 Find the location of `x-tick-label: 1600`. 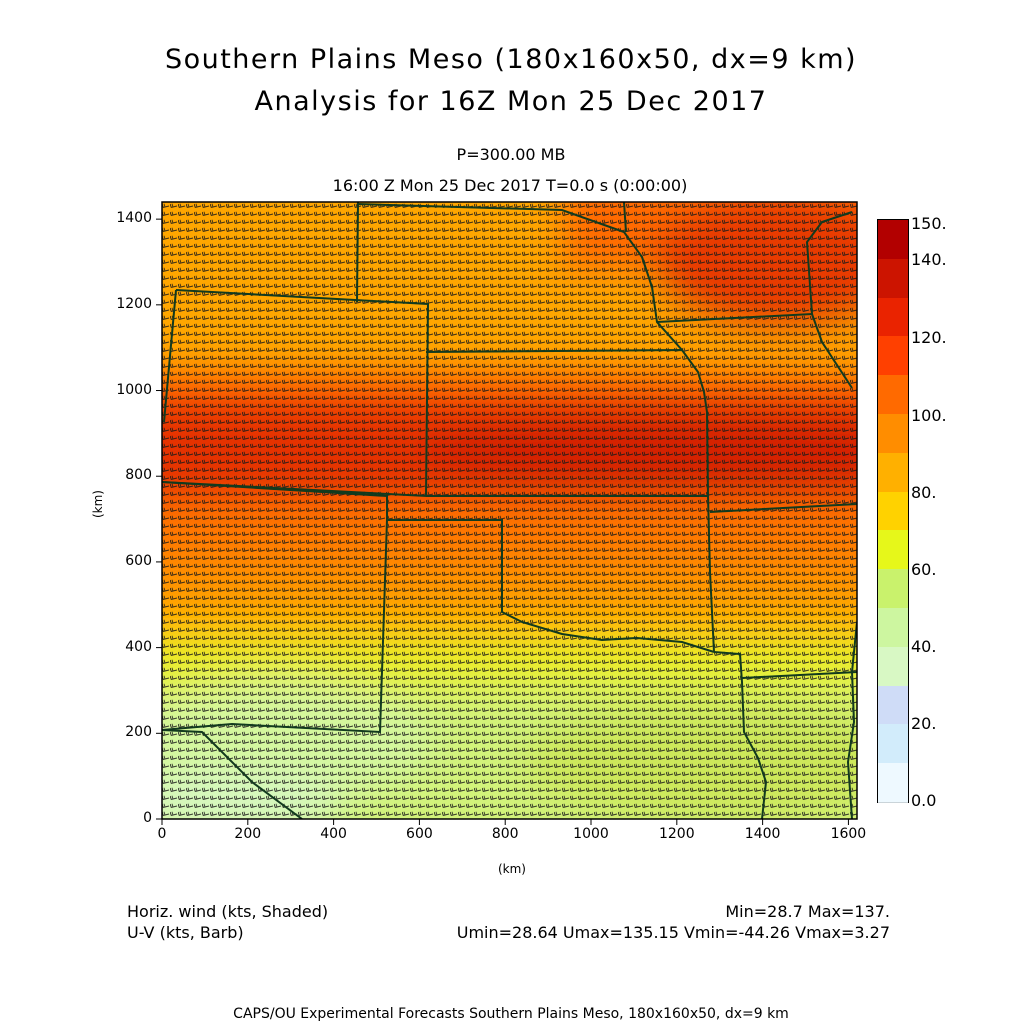

x-tick-label: 1600 is located at coordinates (848, 834).